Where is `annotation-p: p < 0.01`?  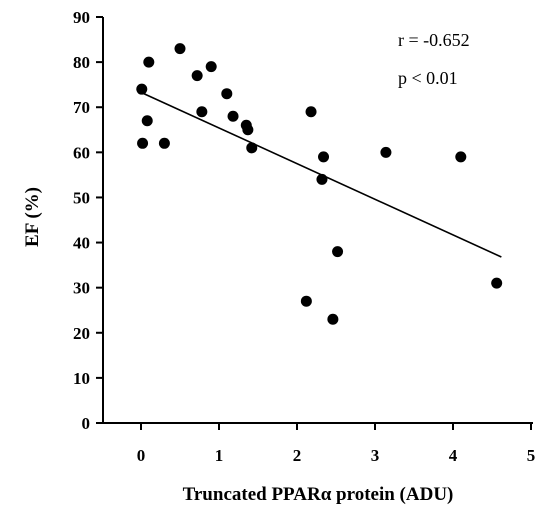 annotation-p: p < 0.01 is located at coordinates (428, 78).